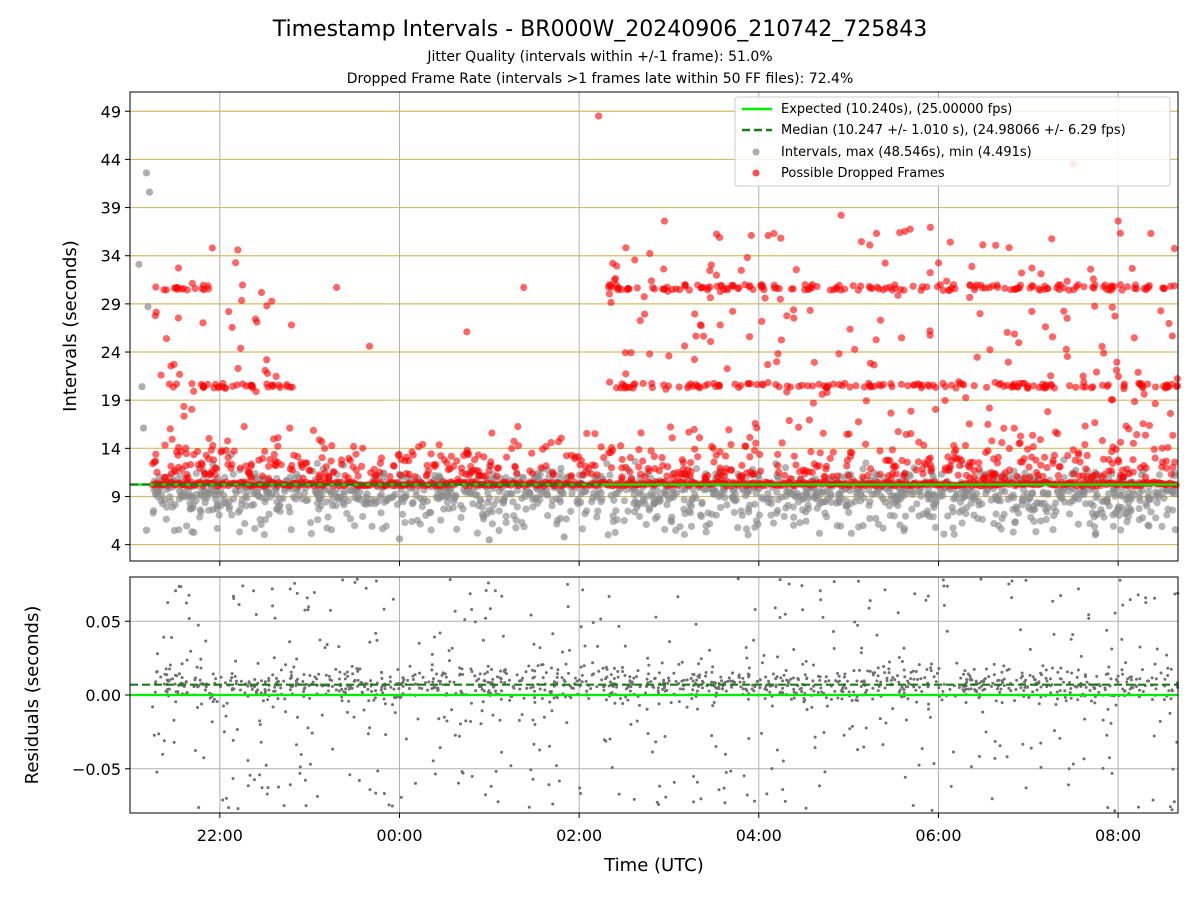 This screenshot has width=1200, height=900. I want to click on interval-outlier-point, so click(143, 428).